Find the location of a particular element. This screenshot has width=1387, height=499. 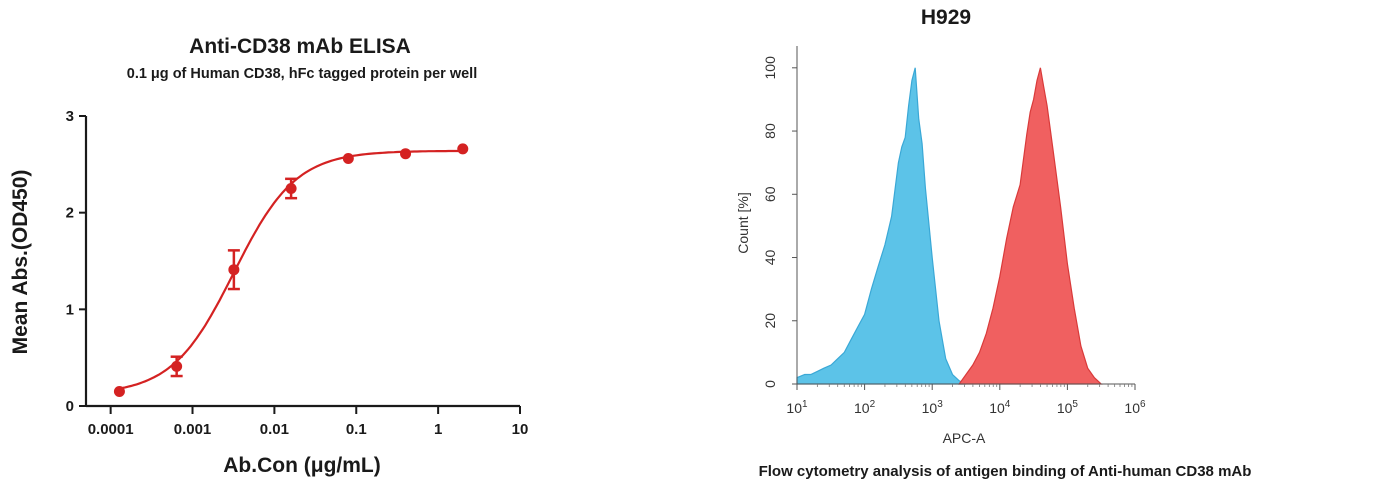

elisa-x-tick-label: 0.0001 is located at coordinates (111, 429).